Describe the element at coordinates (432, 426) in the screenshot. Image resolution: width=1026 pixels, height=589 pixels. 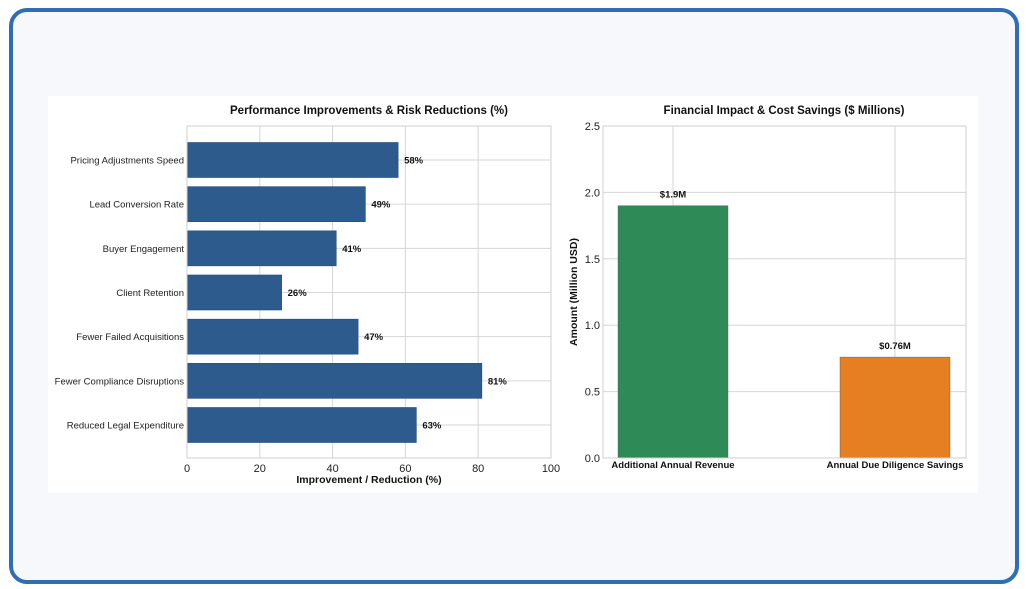
I see `chart1-data-label: 63%` at that location.